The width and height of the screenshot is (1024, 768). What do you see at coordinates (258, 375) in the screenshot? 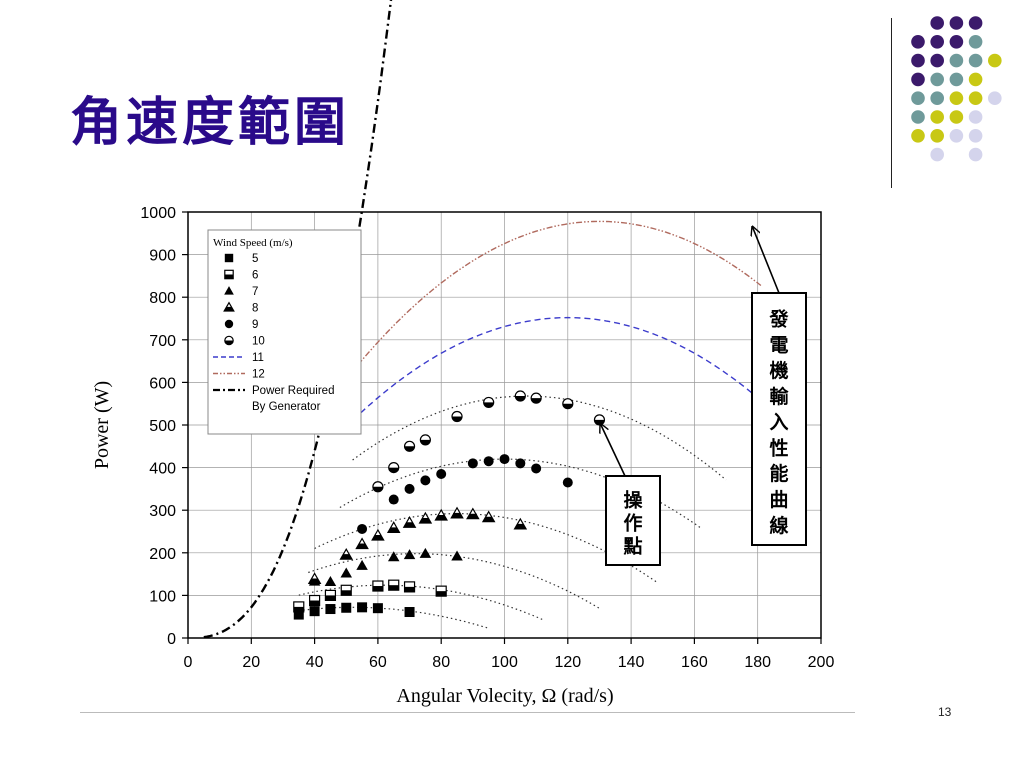
I see `legend-label: 12` at bounding box center [258, 375].